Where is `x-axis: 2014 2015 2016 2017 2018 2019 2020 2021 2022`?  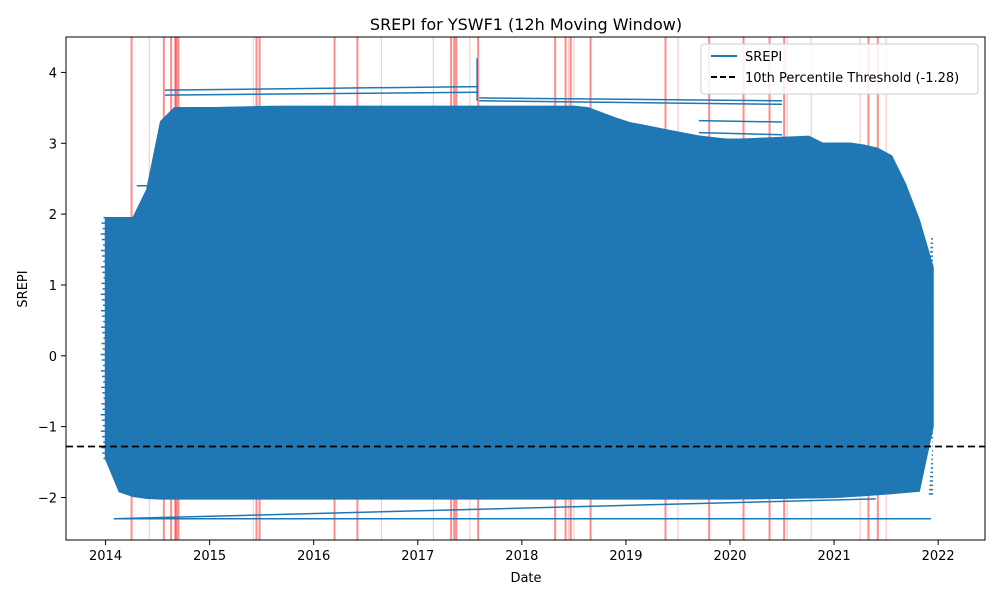
x-axis: 2014 2015 2016 2017 2018 2019 2020 2021 2022 is located at coordinates (522, 552).